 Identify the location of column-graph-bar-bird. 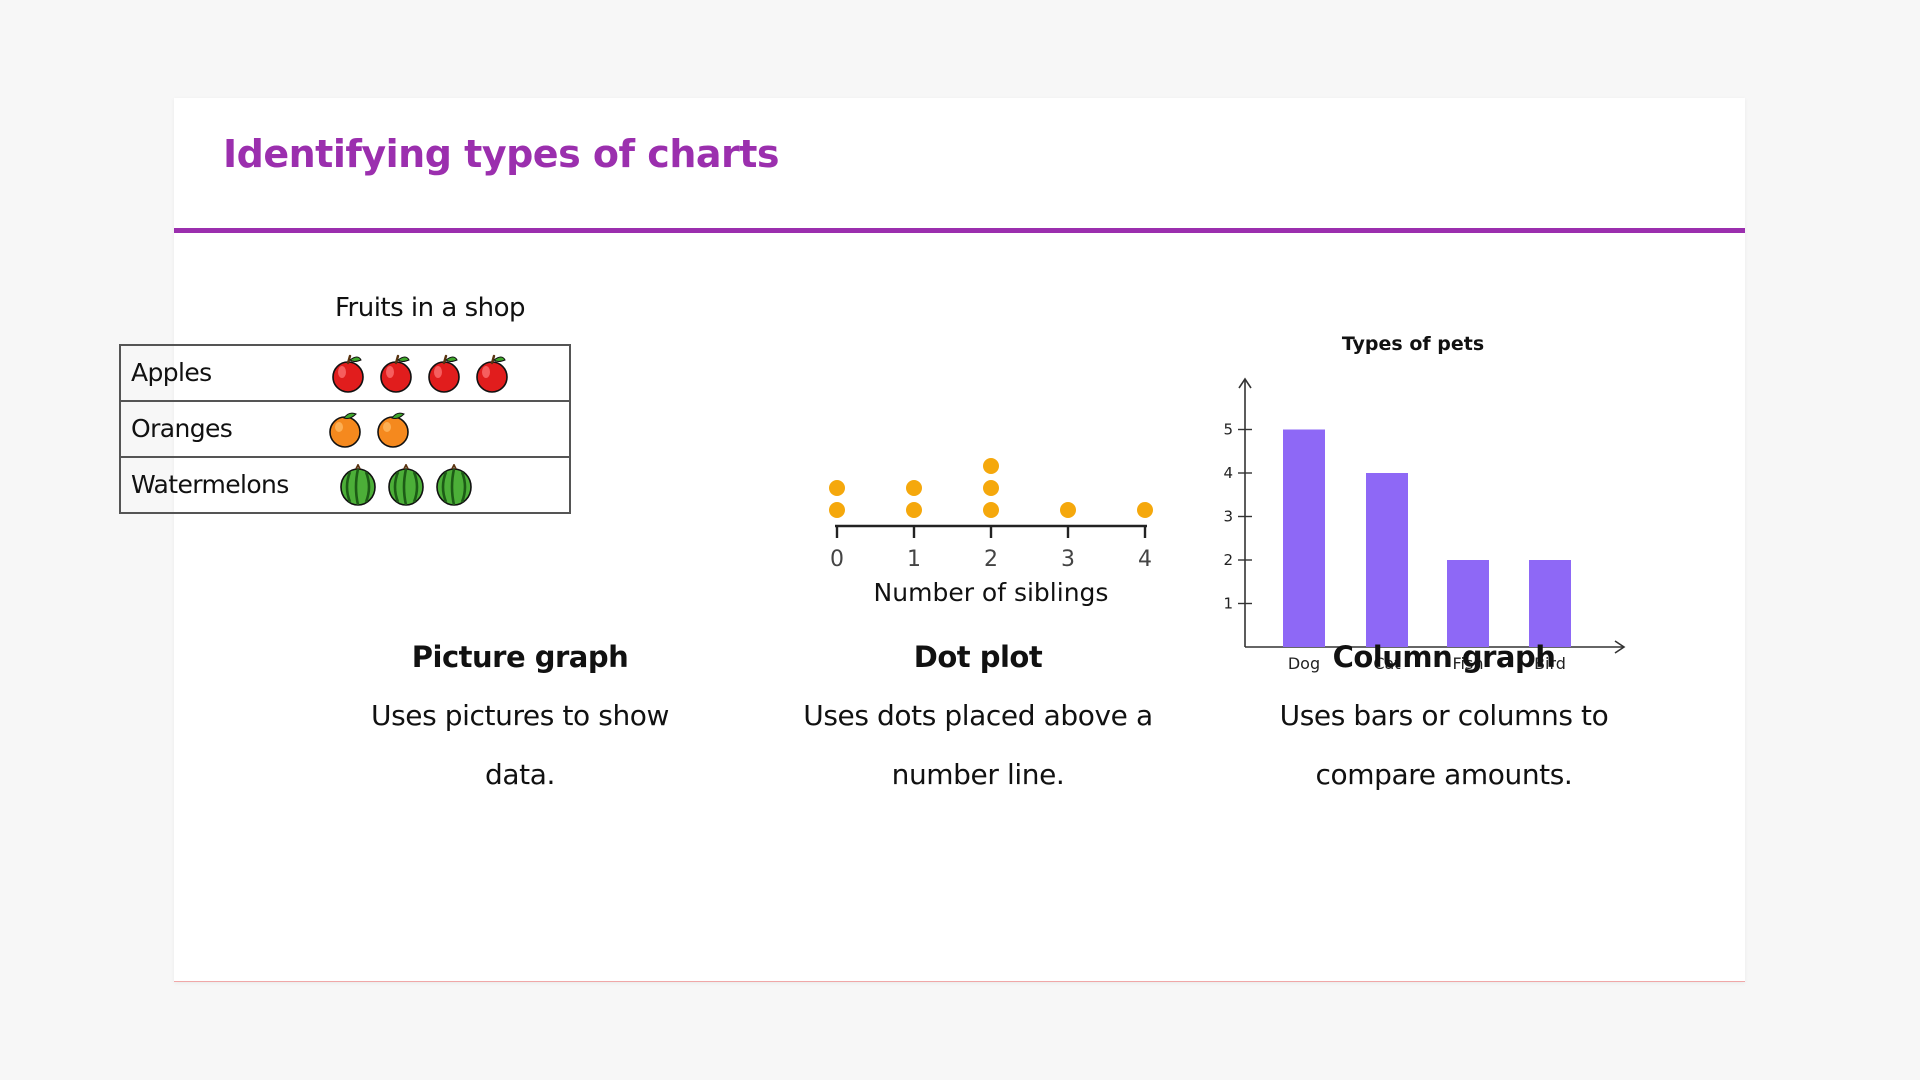
(1550, 603).